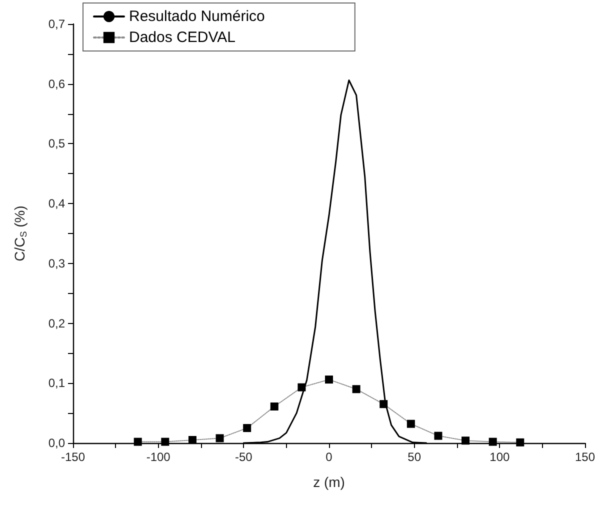 This screenshot has height=507, width=600. I want to click on y-tick-label: 0,1, so click(57, 383).